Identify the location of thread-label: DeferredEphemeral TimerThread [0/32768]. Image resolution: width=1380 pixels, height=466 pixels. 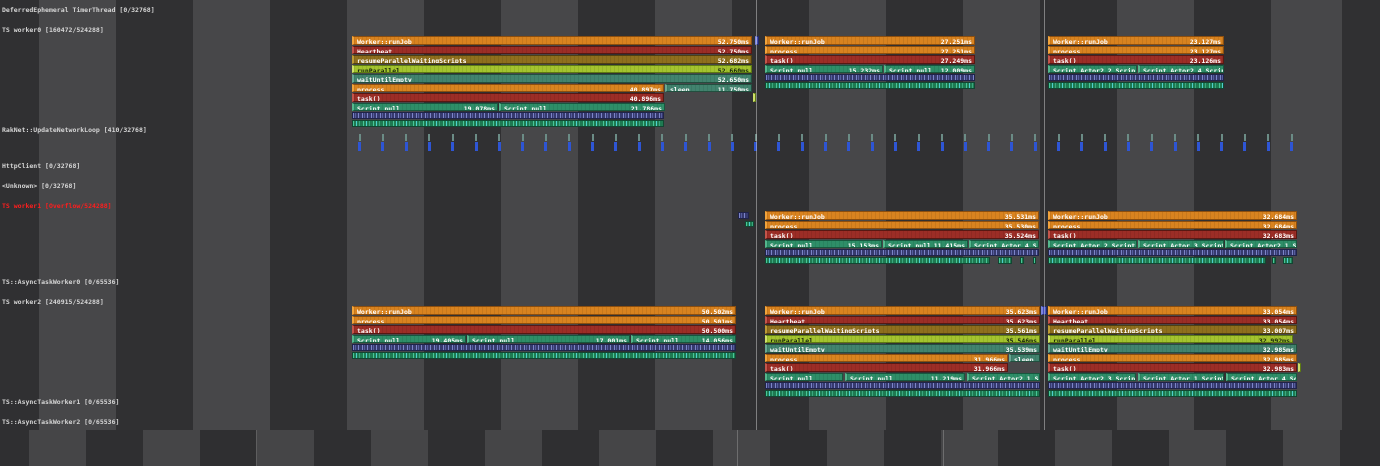
(78, 10).